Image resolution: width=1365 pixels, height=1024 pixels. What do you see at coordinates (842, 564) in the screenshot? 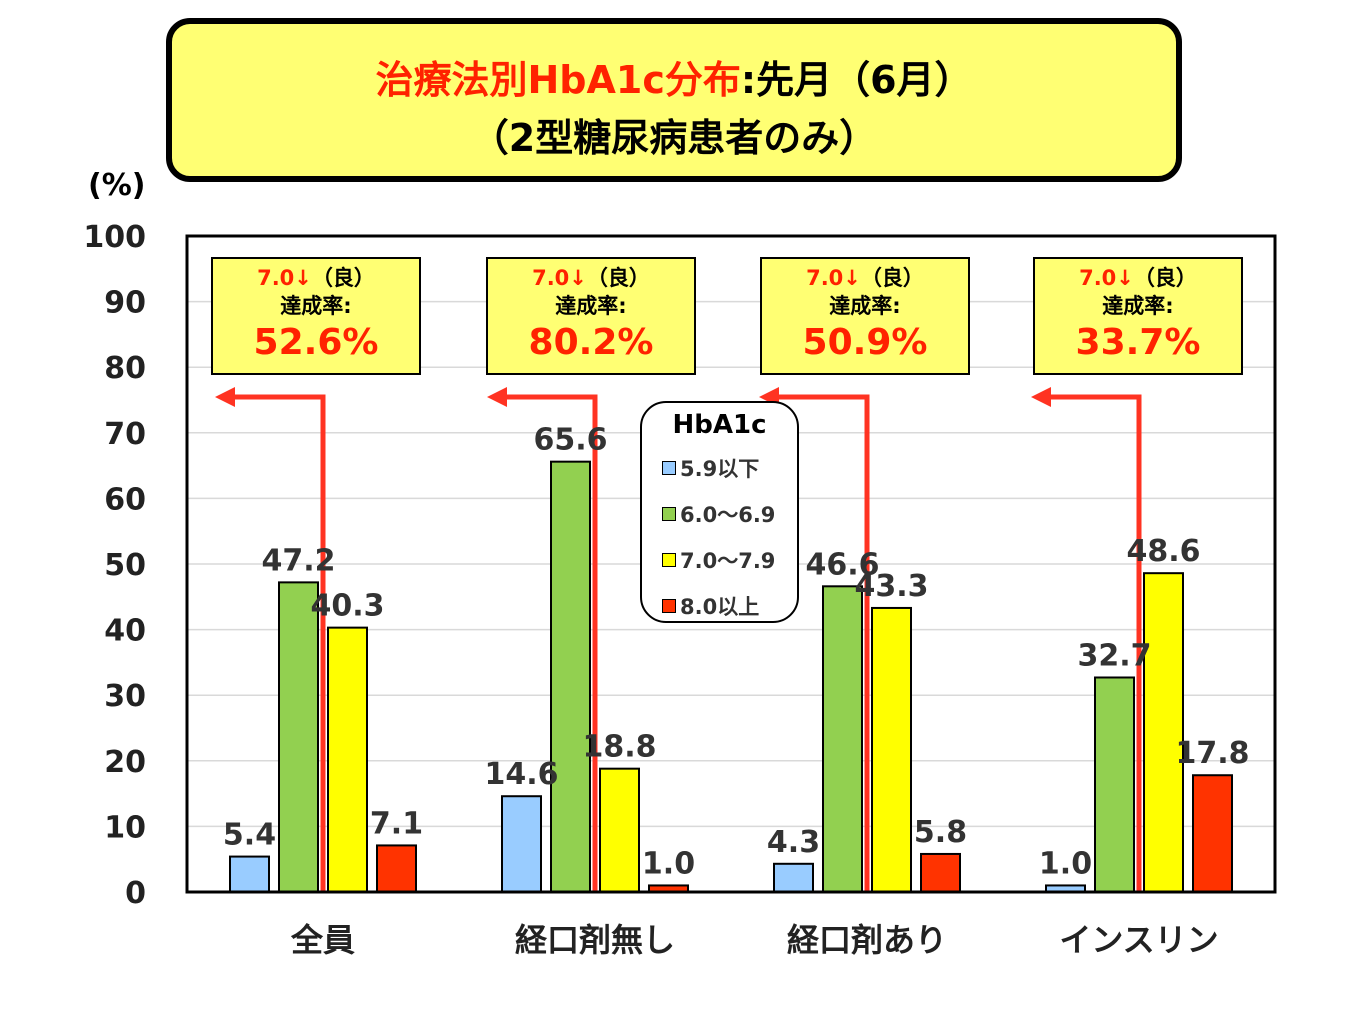
I see `data-label: 46.6` at bounding box center [842, 564].